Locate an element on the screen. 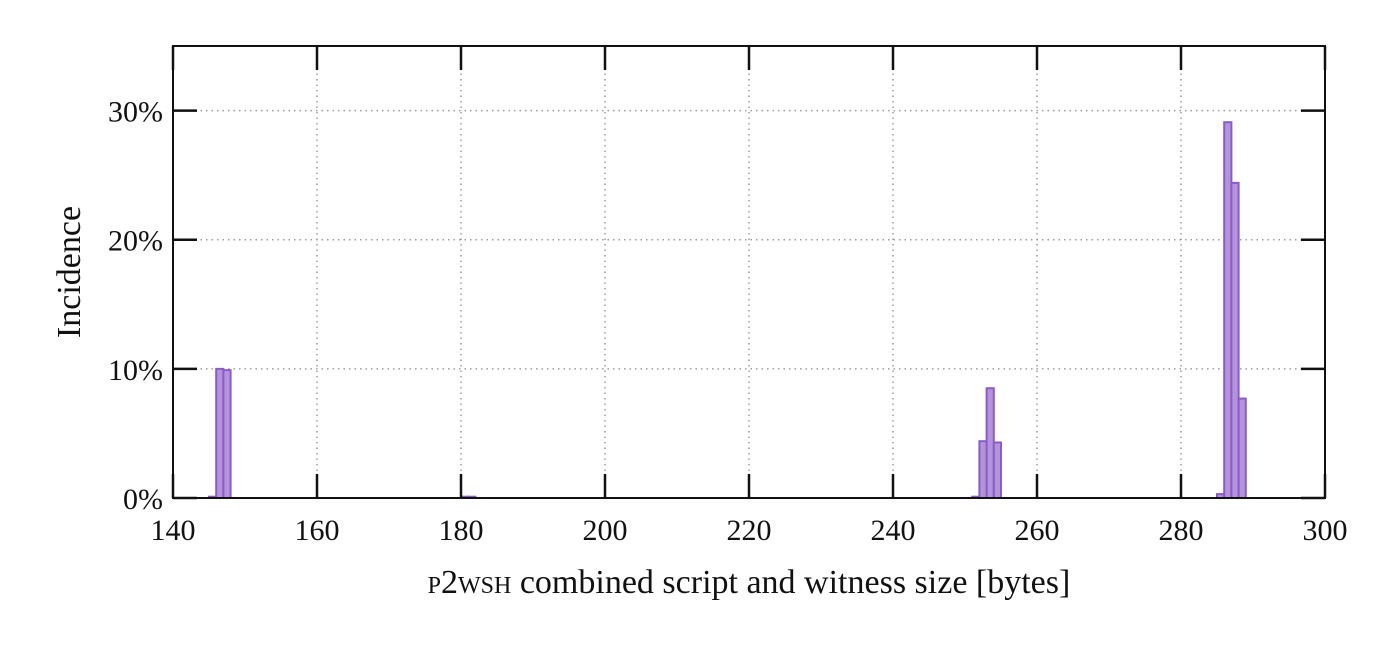 The width and height of the screenshot is (1400, 663). x-axis-label-smallcaps: p2wsh is located at coordinates (470, 582).